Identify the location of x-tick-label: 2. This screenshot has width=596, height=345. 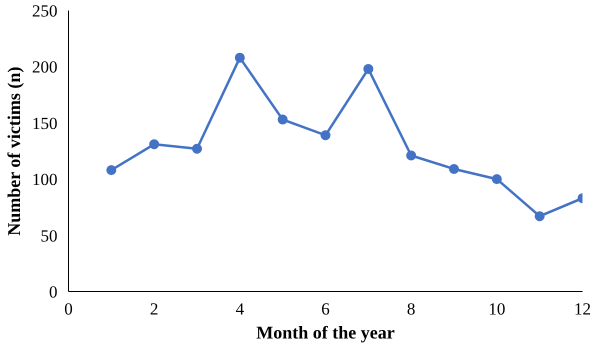
(154, 309).